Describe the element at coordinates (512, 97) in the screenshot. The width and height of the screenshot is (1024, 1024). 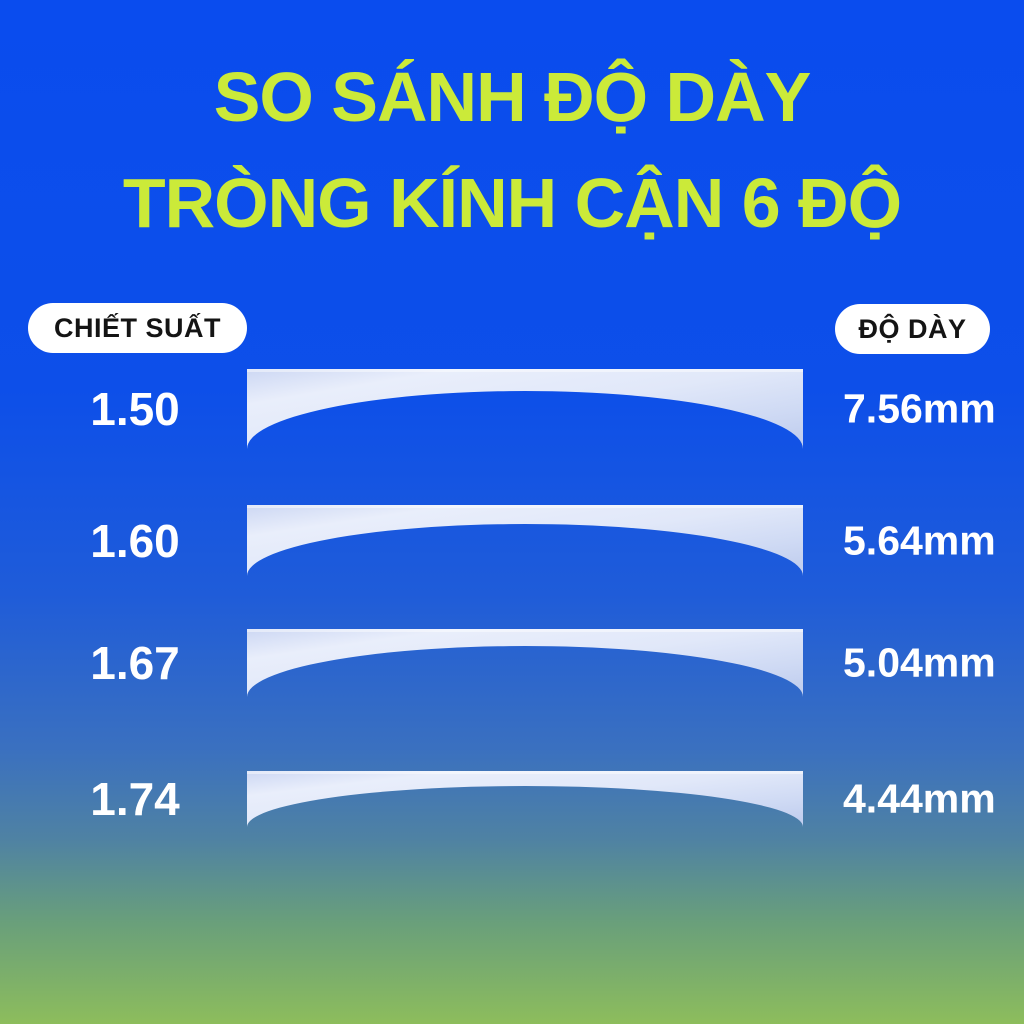
I see `title-line-1: SO SÁNH ĐỘ DÀY` at that location.